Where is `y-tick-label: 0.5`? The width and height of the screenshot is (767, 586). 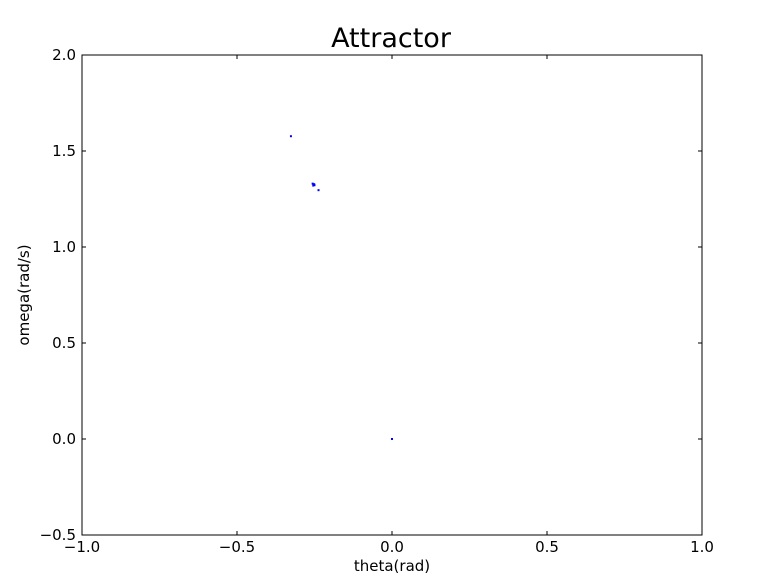 y-tick-label: 0.5 is located at coordinates (64, 343).